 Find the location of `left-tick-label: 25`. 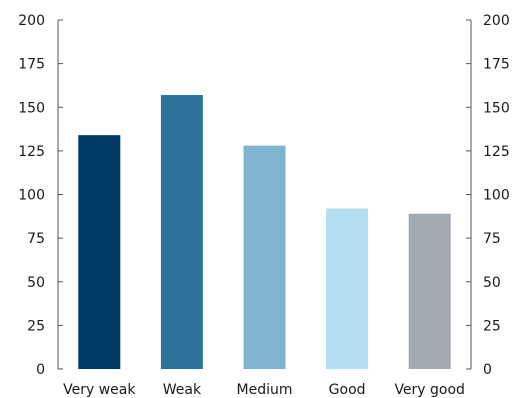

left-tick-label: 25 is located at coordinates (36, 326).